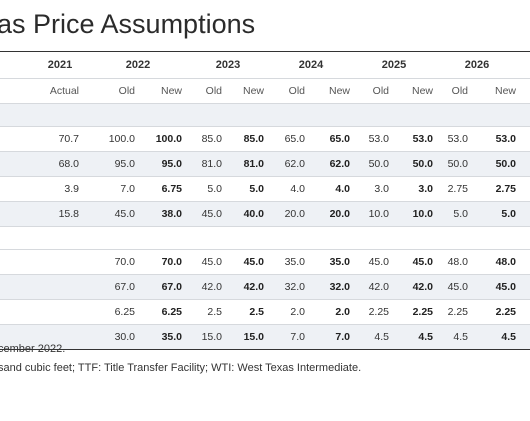 Image resolution: width=530 pixels, height=421 pixels. I want to click on table-cell: 6.75, so click(171, 189).